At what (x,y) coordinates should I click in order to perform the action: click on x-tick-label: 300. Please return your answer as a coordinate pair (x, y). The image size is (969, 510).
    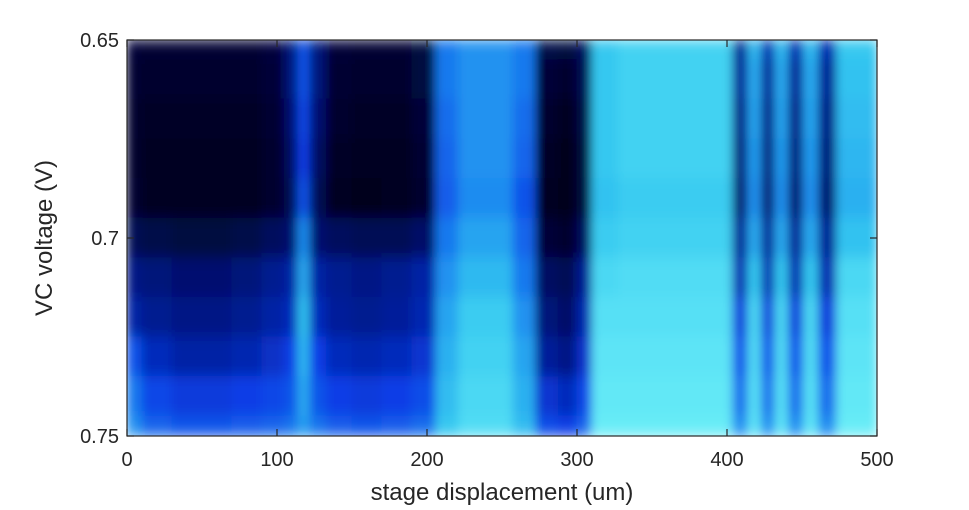
    Looking at the image, I should click on (576, 460).